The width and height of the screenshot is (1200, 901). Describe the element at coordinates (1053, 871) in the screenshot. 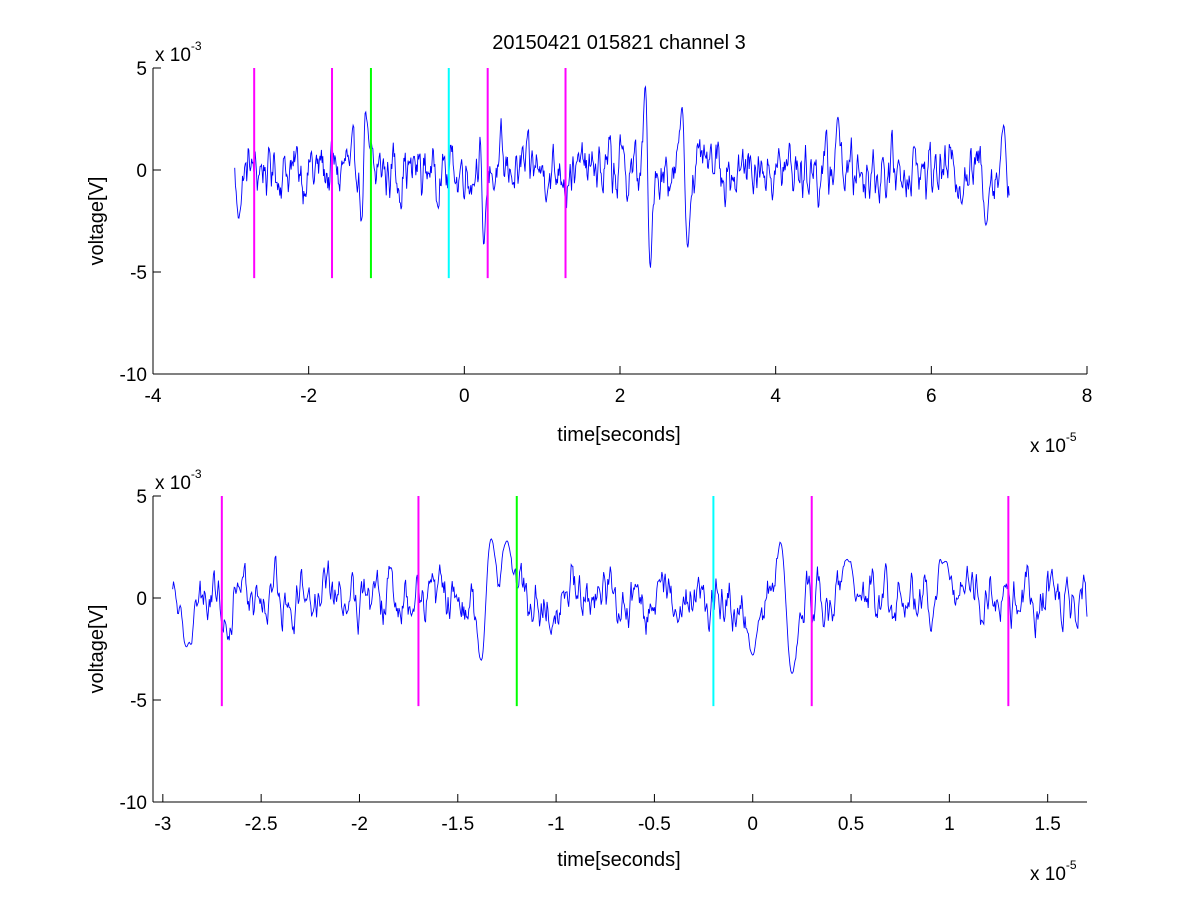

I see `bottom-x-multiplier: x 10-5` at that location.